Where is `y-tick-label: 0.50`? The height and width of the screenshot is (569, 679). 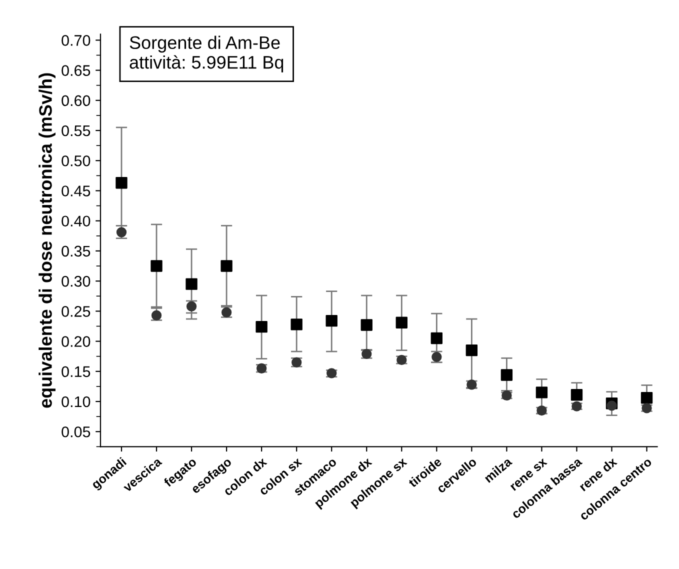 y-tick-label: 0.50 is located at coordinates (76, 160).